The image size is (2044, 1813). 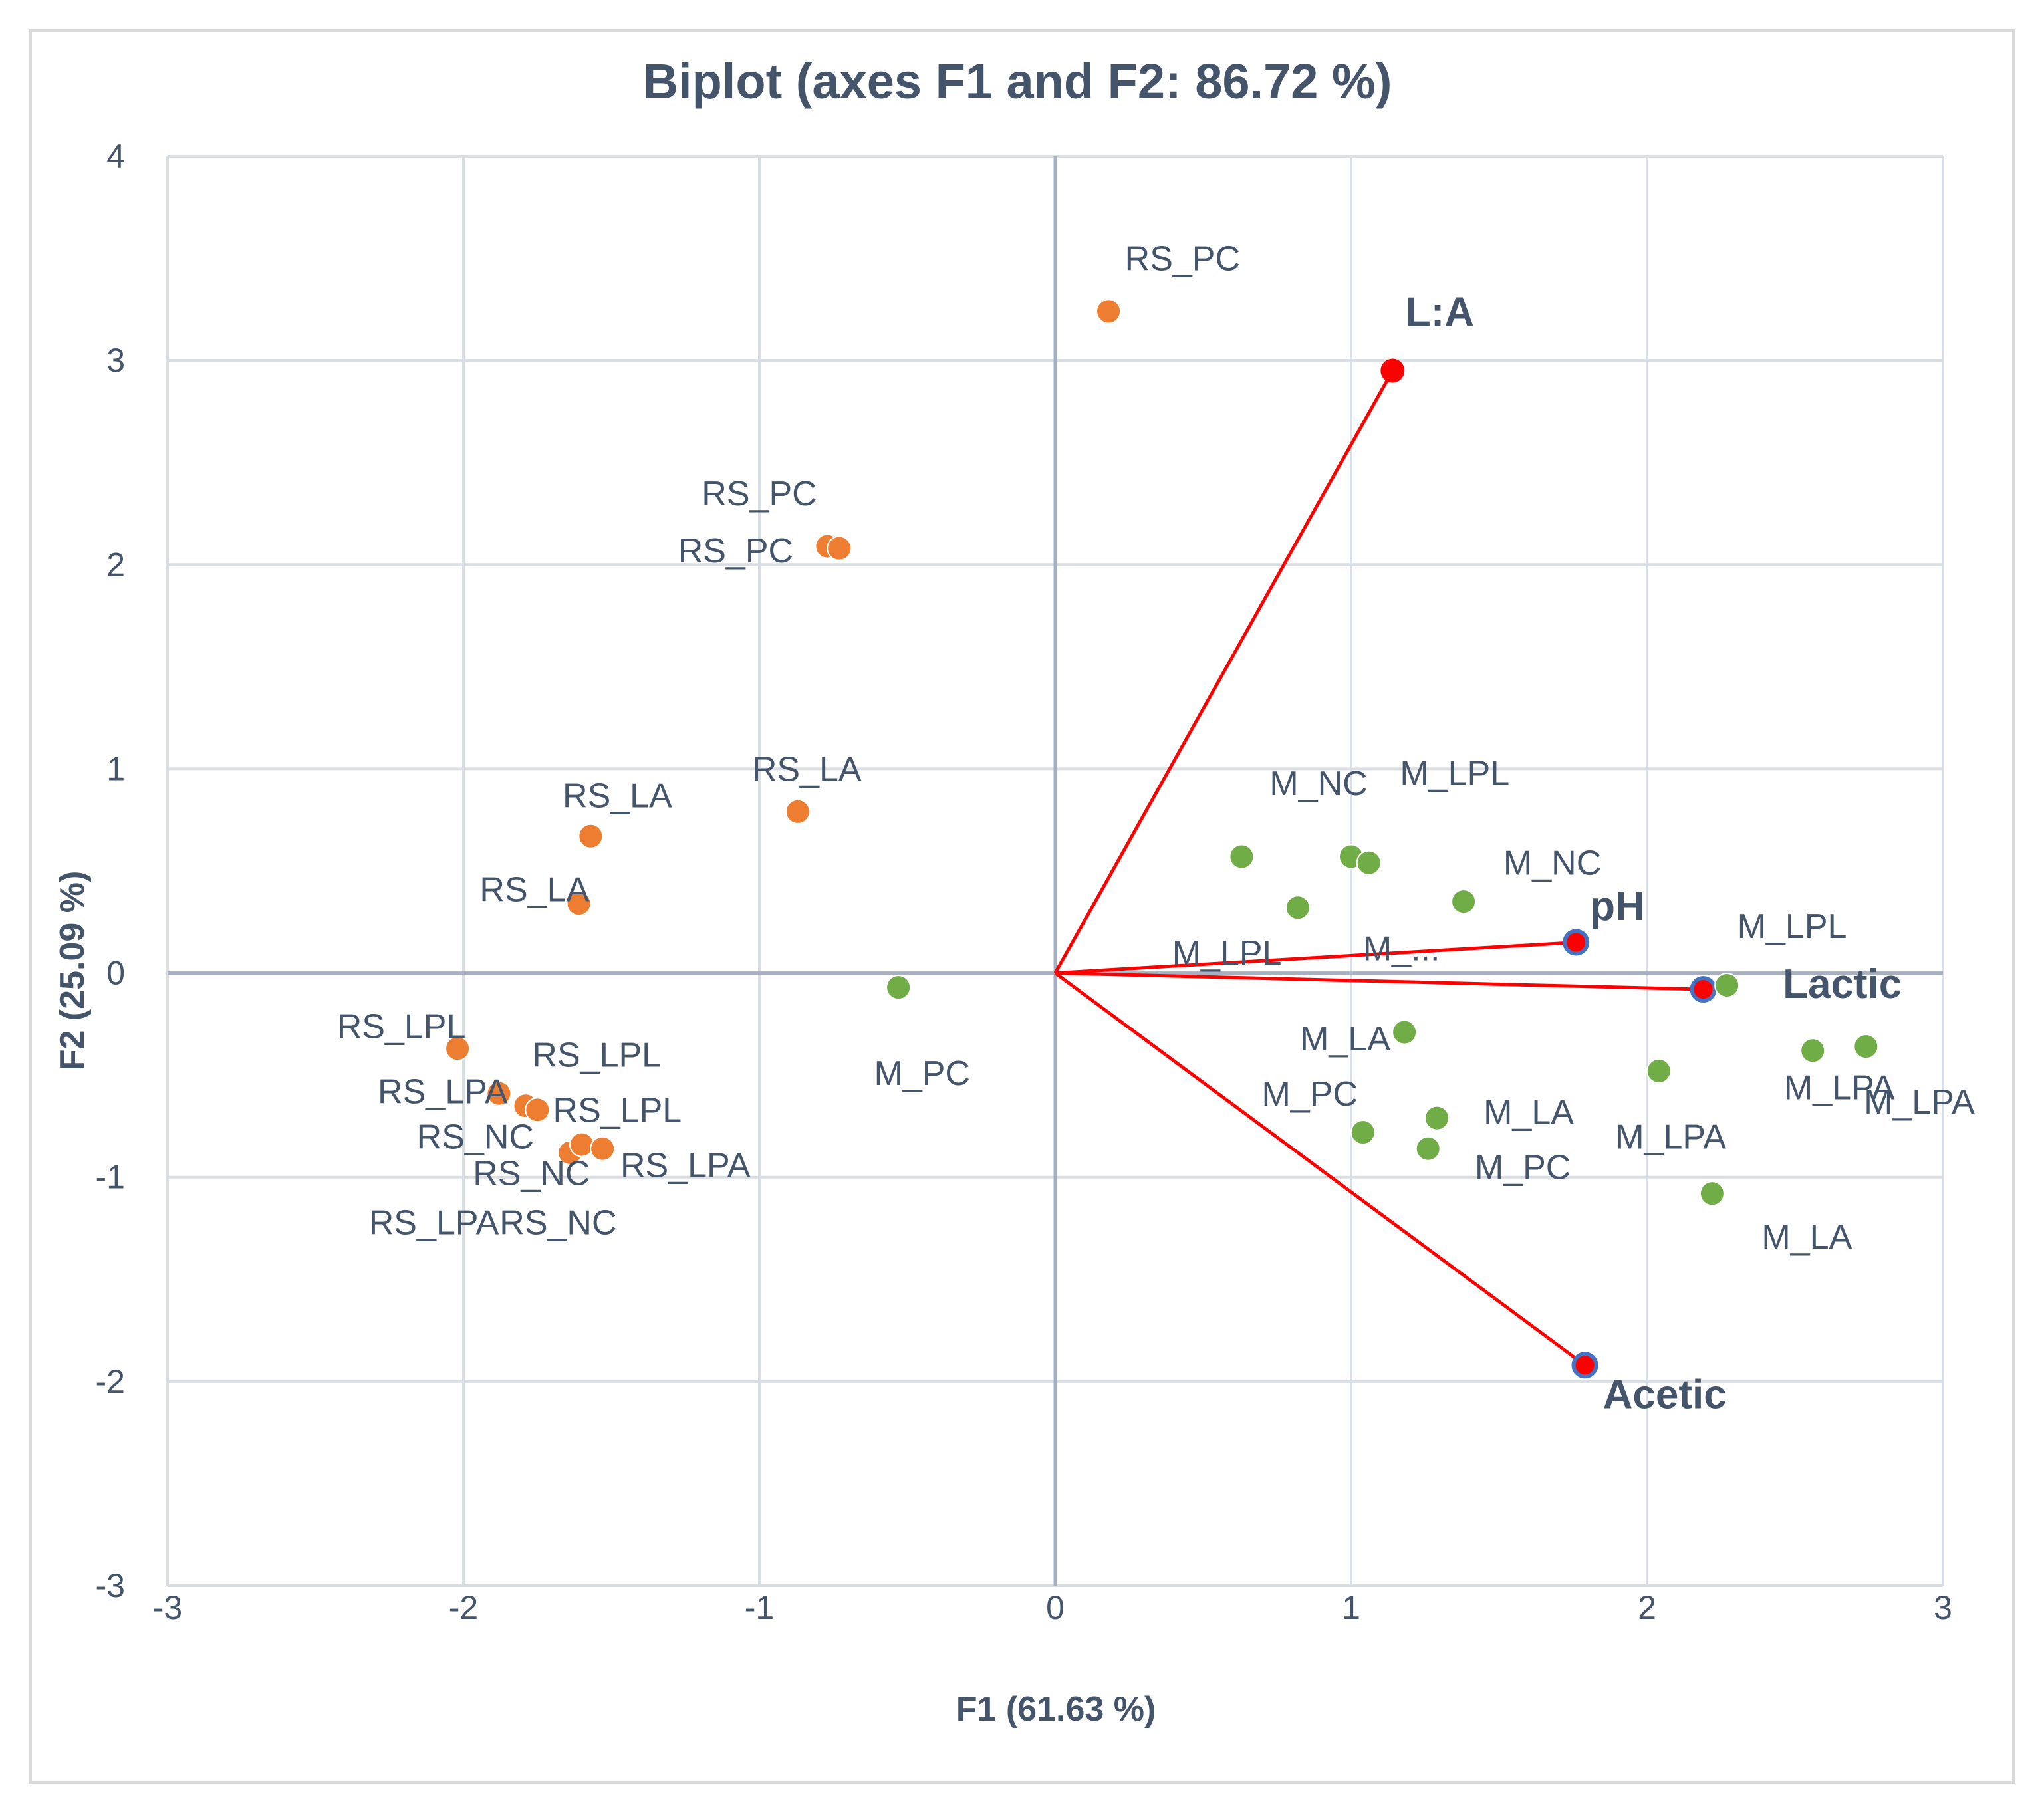 What do you see at coordinates (1665, 1394) in the screenshot?
I see `vector-label: Acetic` at bounding box center [1665, 1394].